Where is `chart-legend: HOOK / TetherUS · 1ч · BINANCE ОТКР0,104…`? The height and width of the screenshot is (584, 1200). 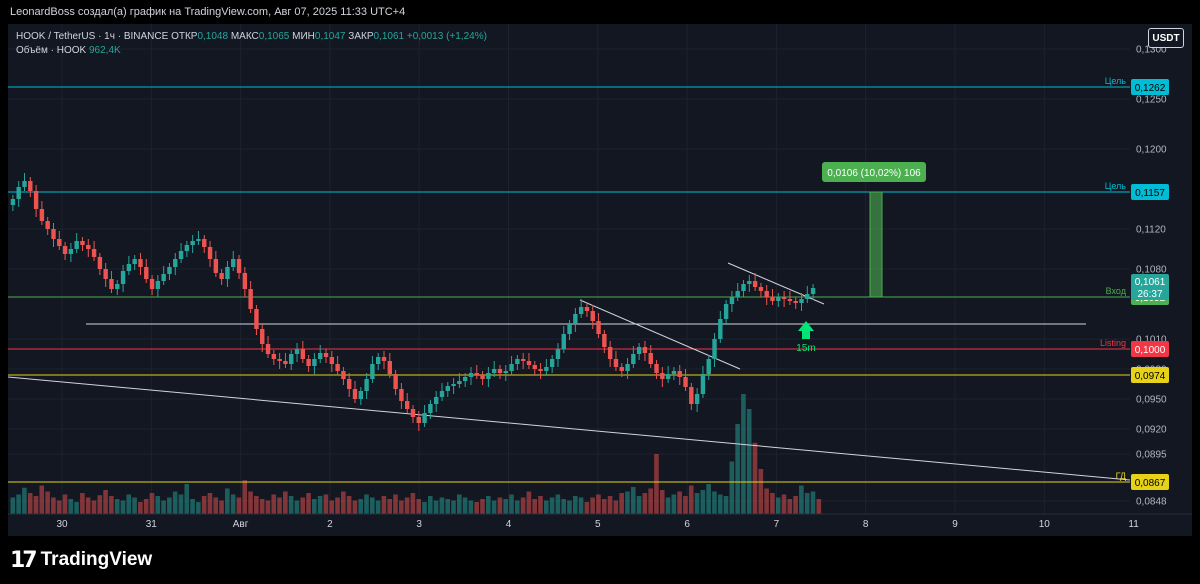
chart-legend: HOOK / TetherUS · 1ч · BINANCE ОТКР0,104… is located at coordinates (251, 44).